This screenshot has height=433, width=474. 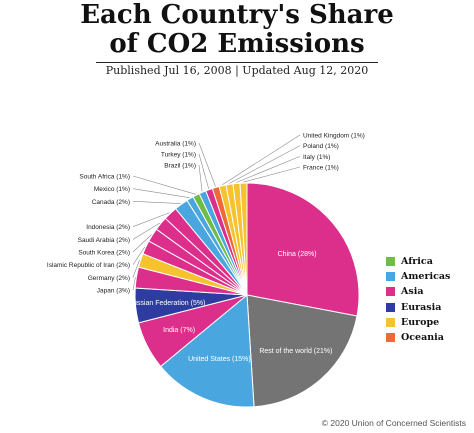 I want to click on legend-label: Oceania, so click(x=422, y=338).